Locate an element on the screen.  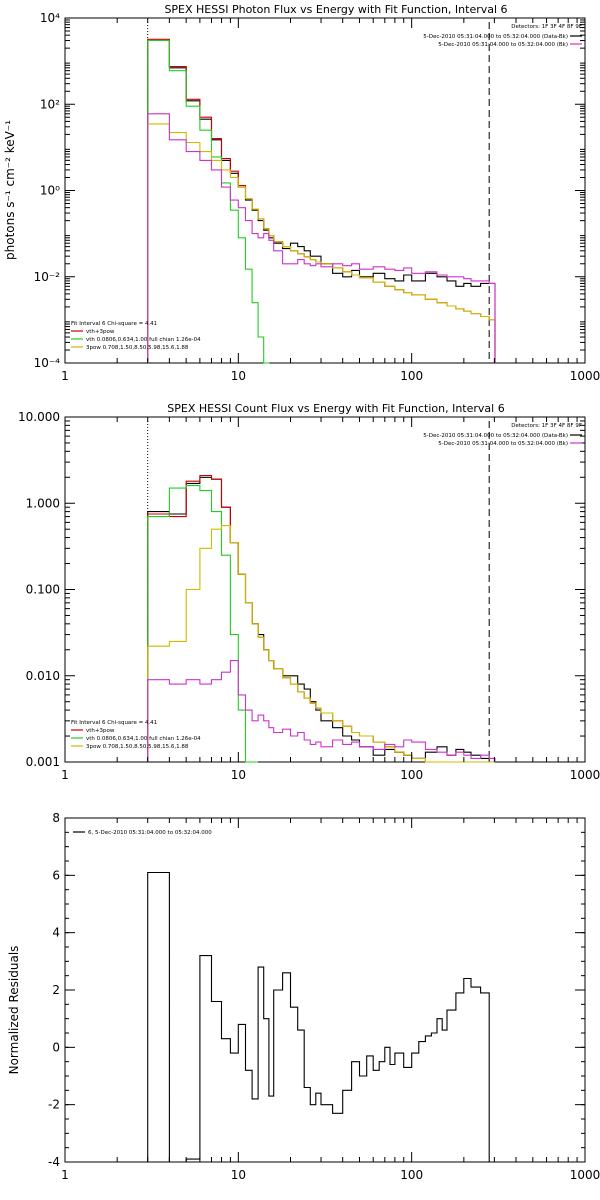
y-tick-label: 0.100 is located at coordinates (43, 590).